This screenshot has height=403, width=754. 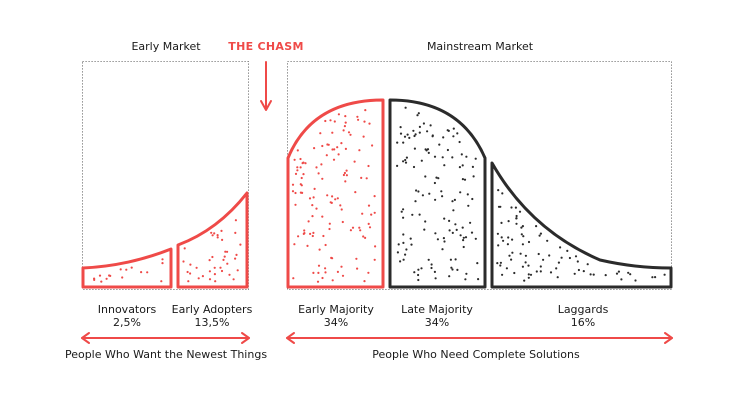 What do you see at coordinates (581, 235) in the screenshot?
I see `laggards-dot-fill` at bounding box center [581, 235].